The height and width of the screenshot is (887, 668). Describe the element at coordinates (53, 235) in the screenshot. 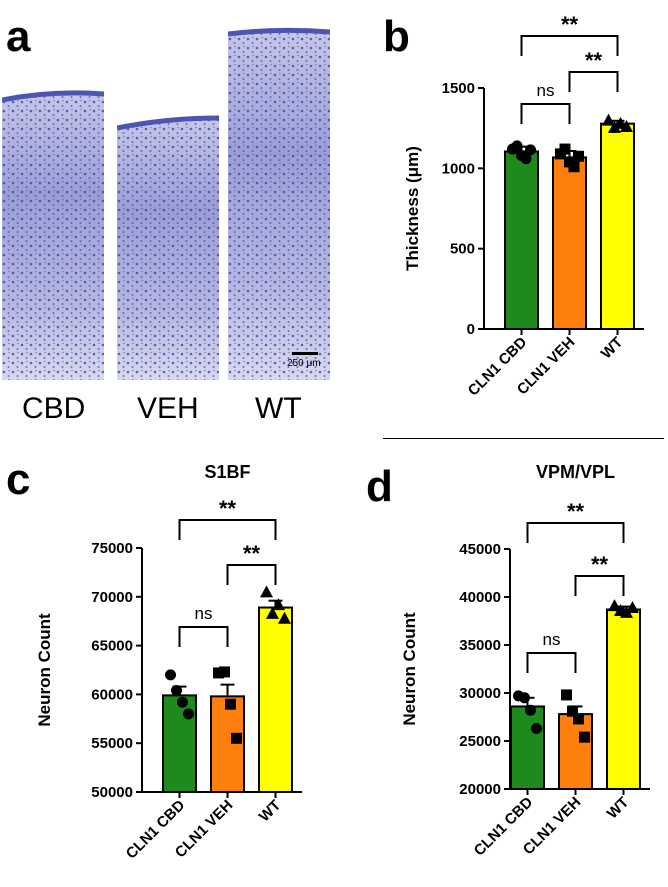

I see `micrograph-cbd` at that location.